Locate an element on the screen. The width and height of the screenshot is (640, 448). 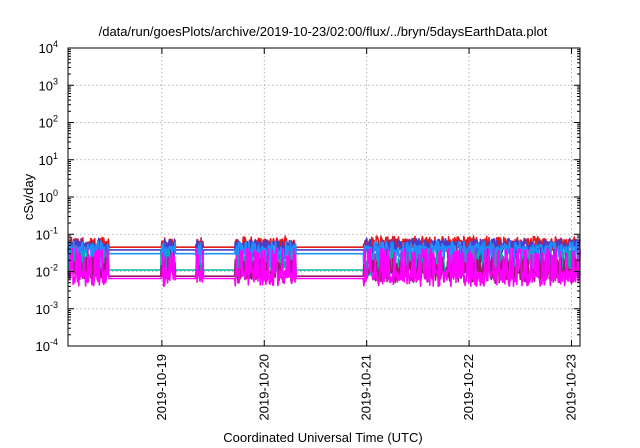
x-tick-label: 2019-10-20 is located at coordinates (263, 387).